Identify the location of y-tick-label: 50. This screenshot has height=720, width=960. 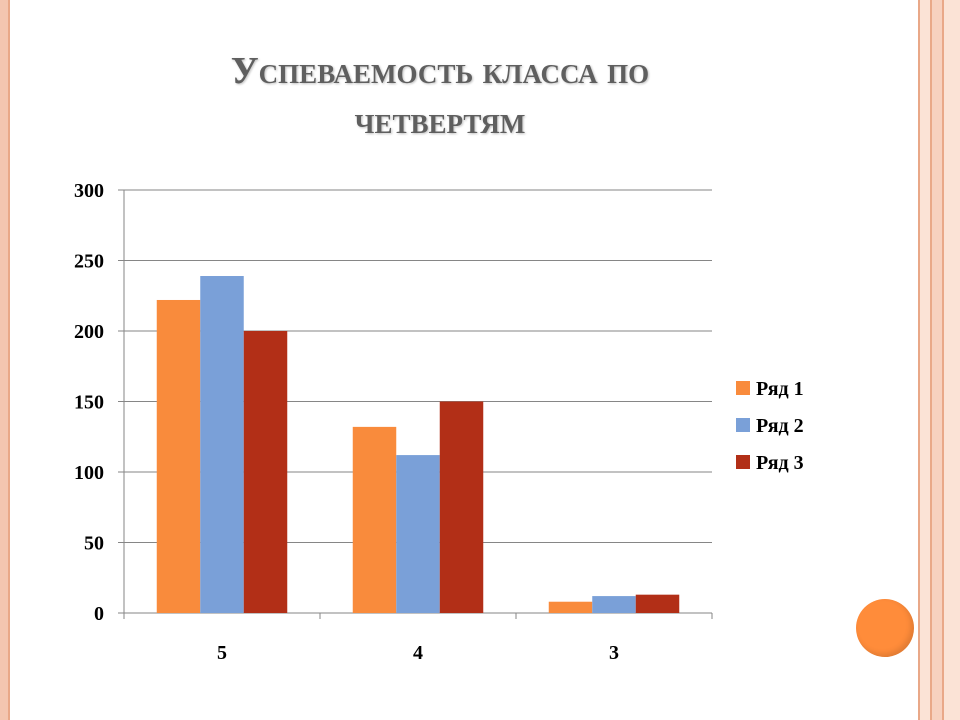
(94, 544).